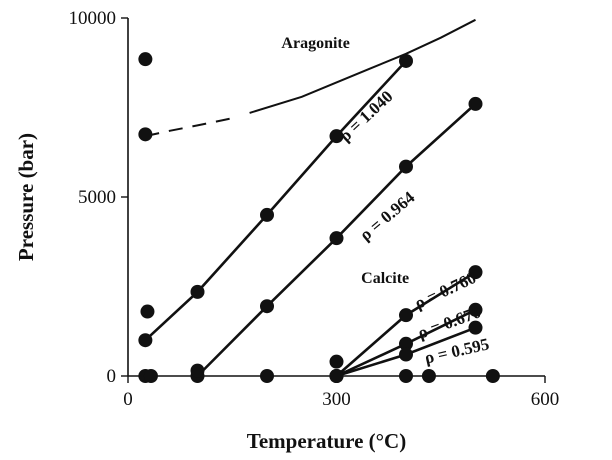 The width and height of the screenshot is (612, 460). I want to click on region-label-aragonite: Aragonite, so click(315, 43).